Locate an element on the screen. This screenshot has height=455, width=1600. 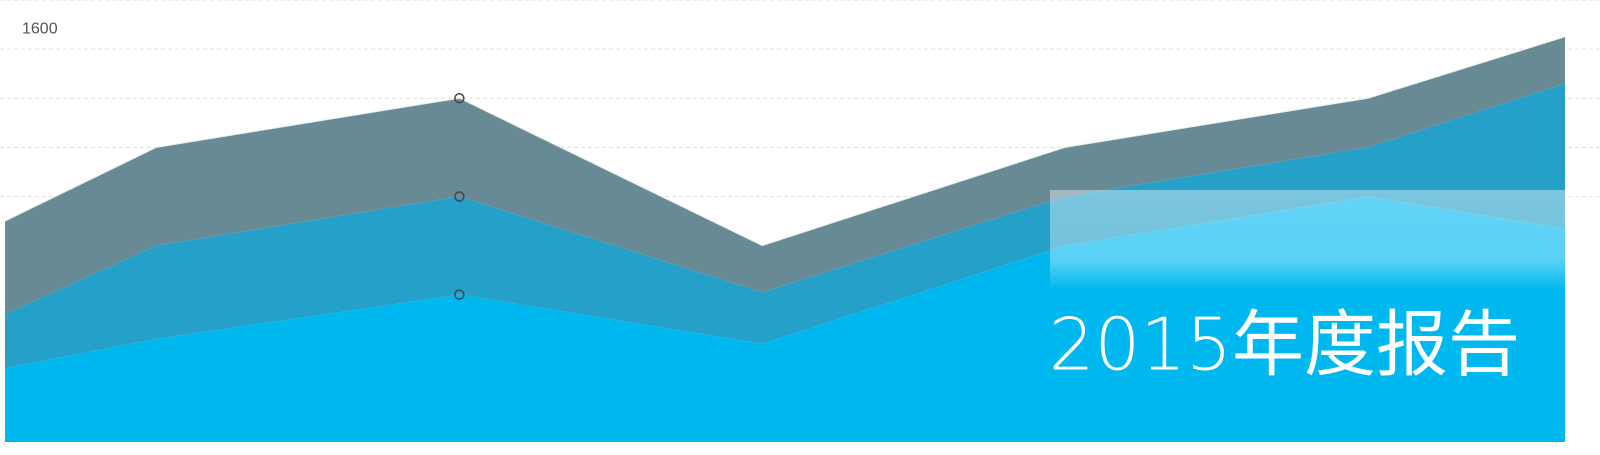
y-tick-label: 1600 is located at coordinates (40, 28).